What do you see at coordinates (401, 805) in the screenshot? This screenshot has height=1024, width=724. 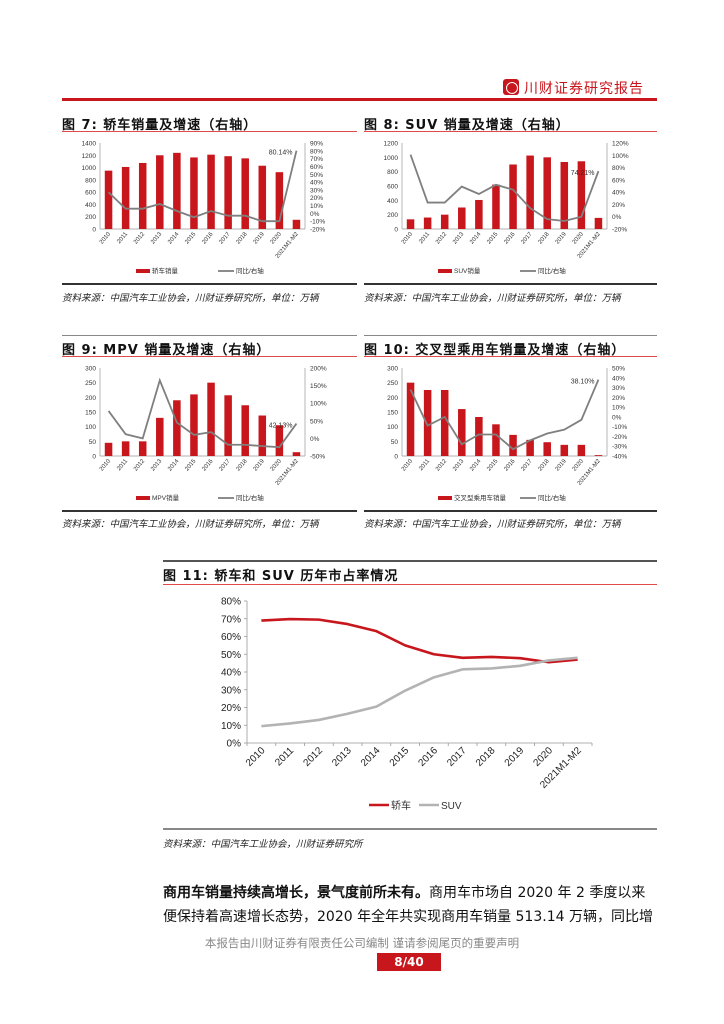 I see `legend-label: 轿车` at bounding box center [401, 805].